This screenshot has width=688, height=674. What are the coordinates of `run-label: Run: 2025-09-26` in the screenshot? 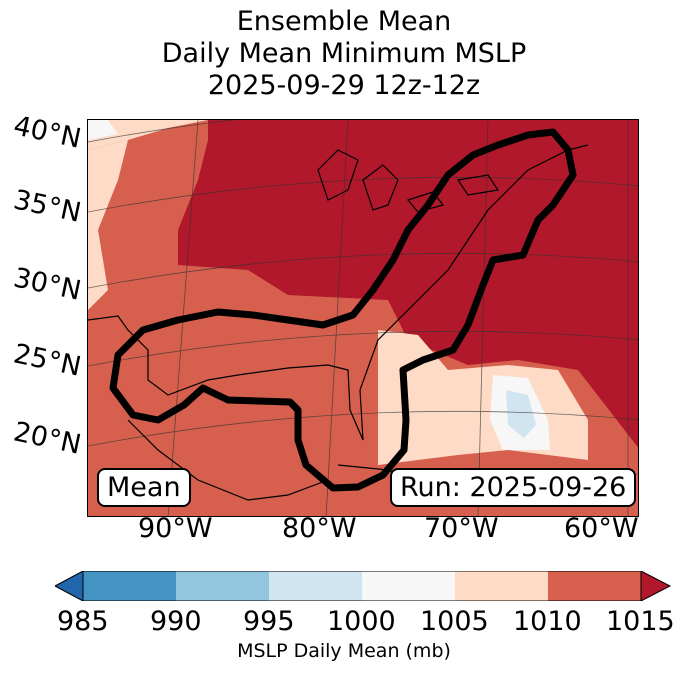 It's located at (513, 487).